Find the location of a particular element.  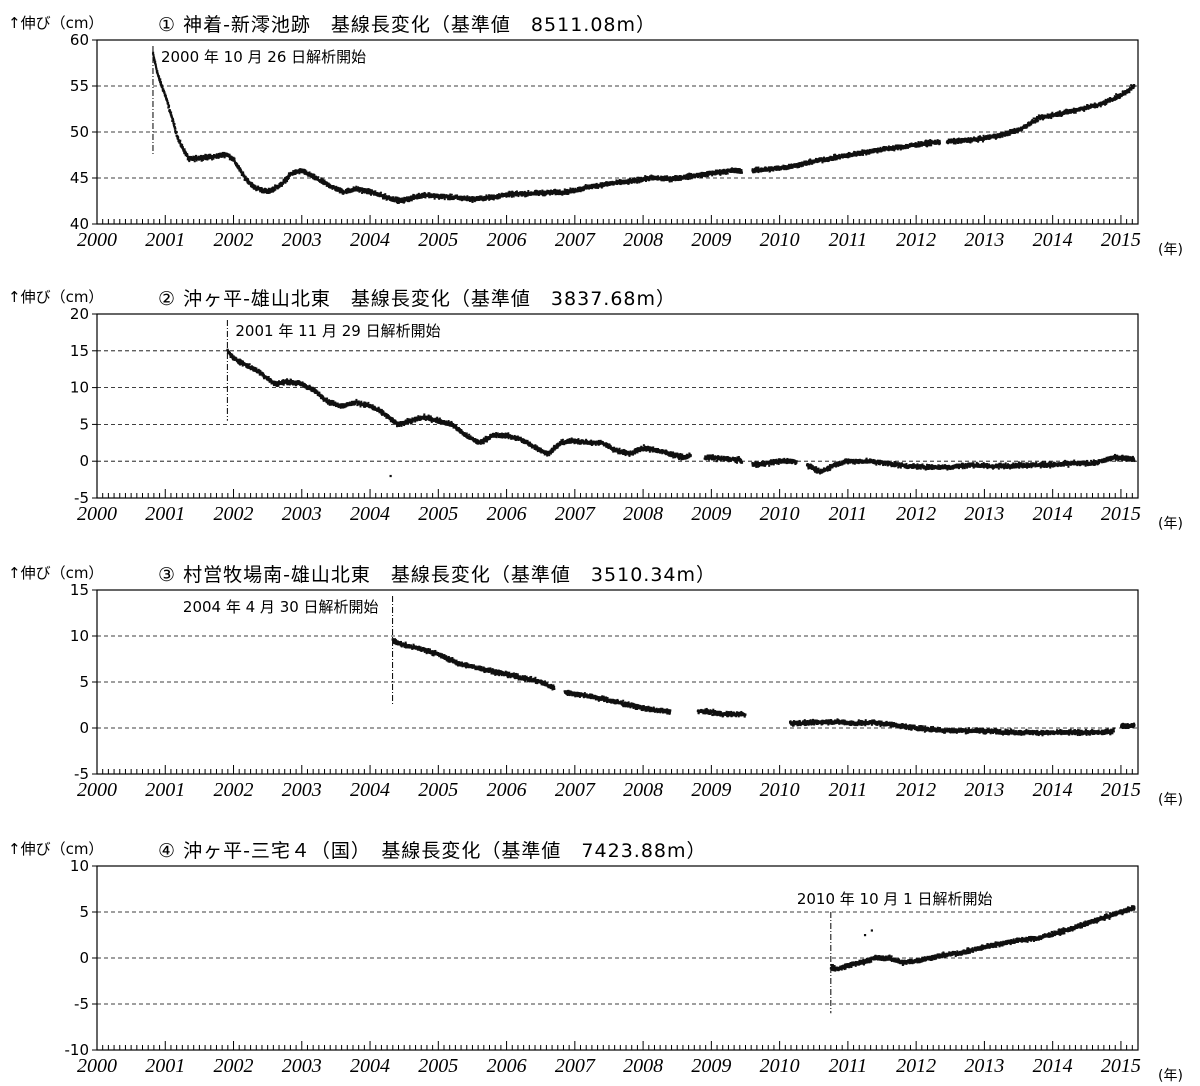

x-tick-label: 2000 is located at coordinates (97, 240).